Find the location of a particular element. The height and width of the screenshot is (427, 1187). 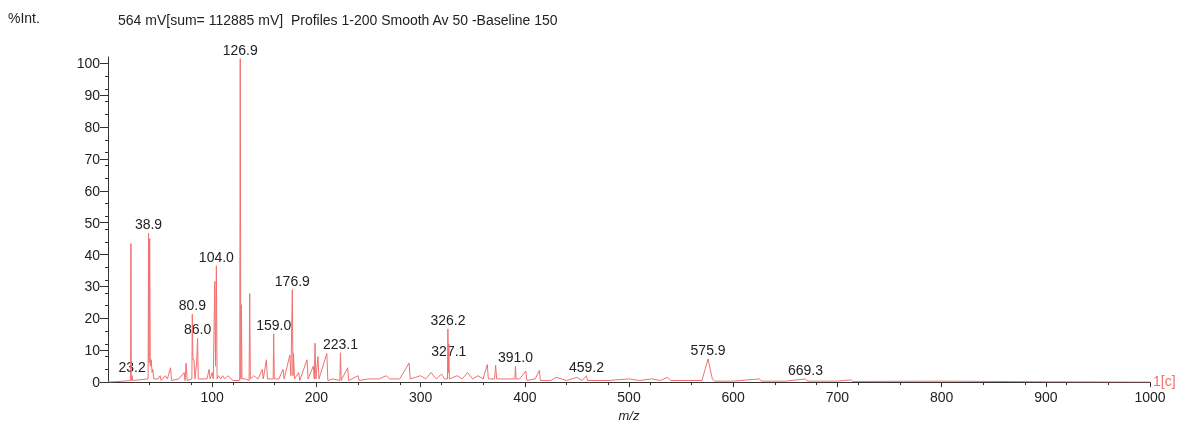

x-tick-label: 200 is located at coordinates (316, 397).